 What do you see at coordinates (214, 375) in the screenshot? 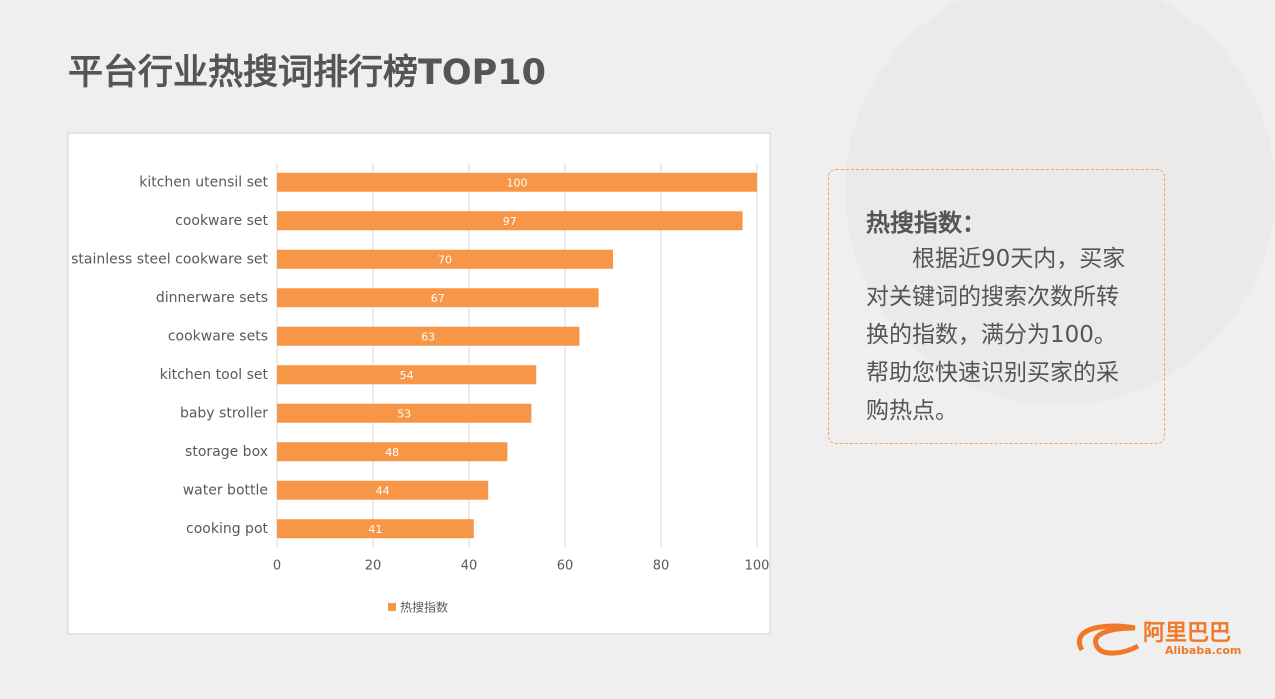
I see `y-tick-label: kitchen tool set` at bounding box center [214, 375].